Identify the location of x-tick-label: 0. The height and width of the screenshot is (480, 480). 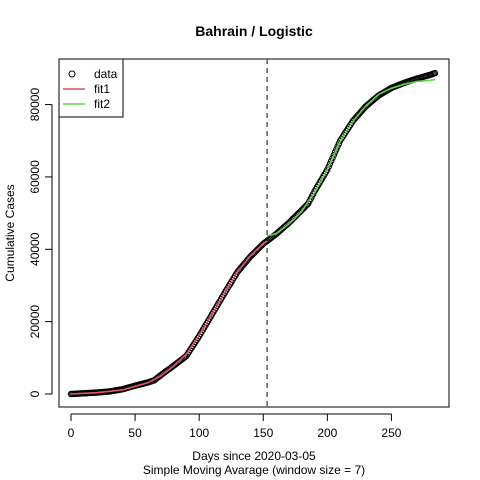
(71, 433).